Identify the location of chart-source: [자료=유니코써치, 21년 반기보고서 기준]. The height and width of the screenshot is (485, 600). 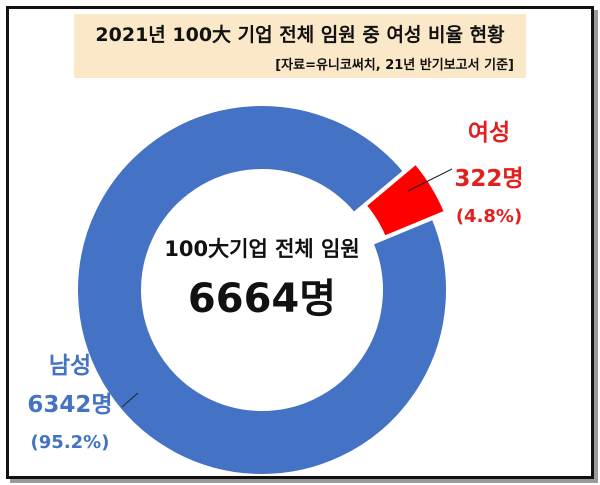
(394, 65).